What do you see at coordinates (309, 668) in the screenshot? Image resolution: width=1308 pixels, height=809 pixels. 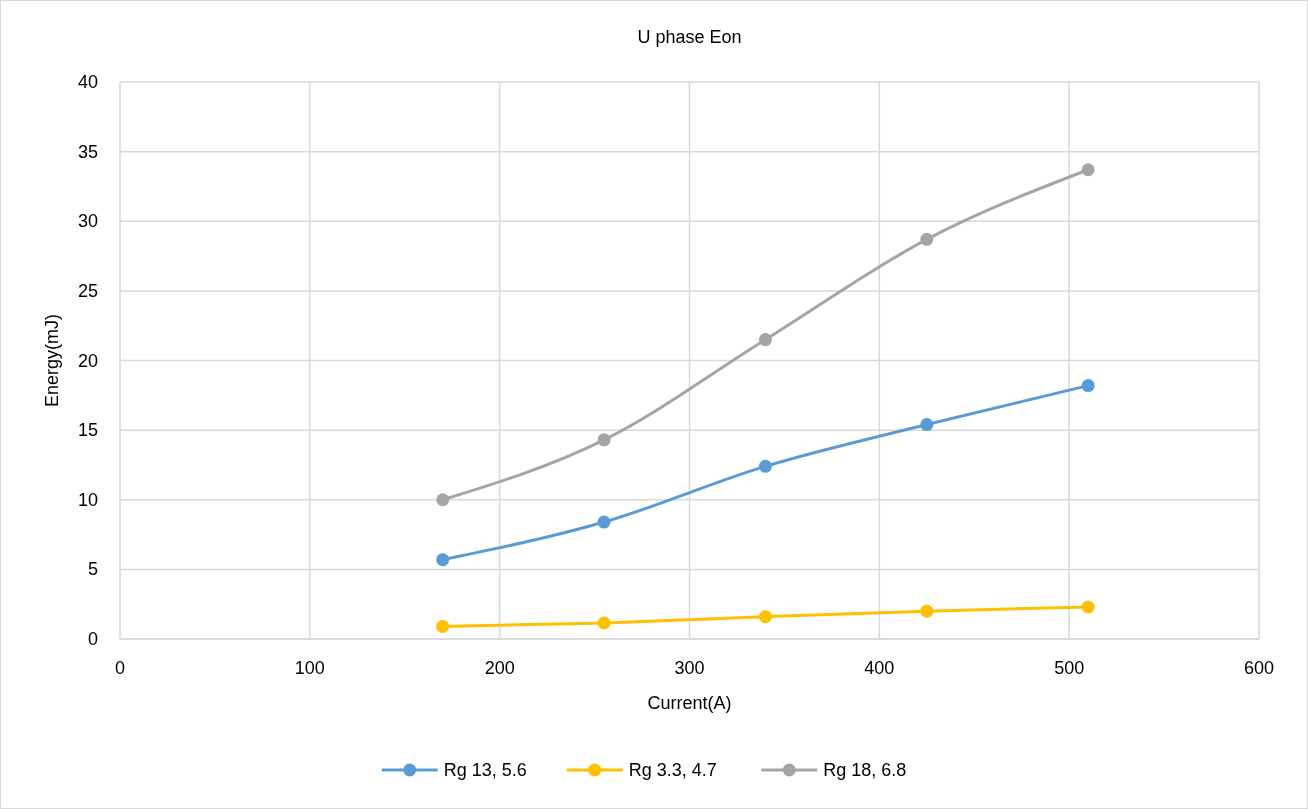 I see `x-tick-label: 100` at bounding box center [309, 668].